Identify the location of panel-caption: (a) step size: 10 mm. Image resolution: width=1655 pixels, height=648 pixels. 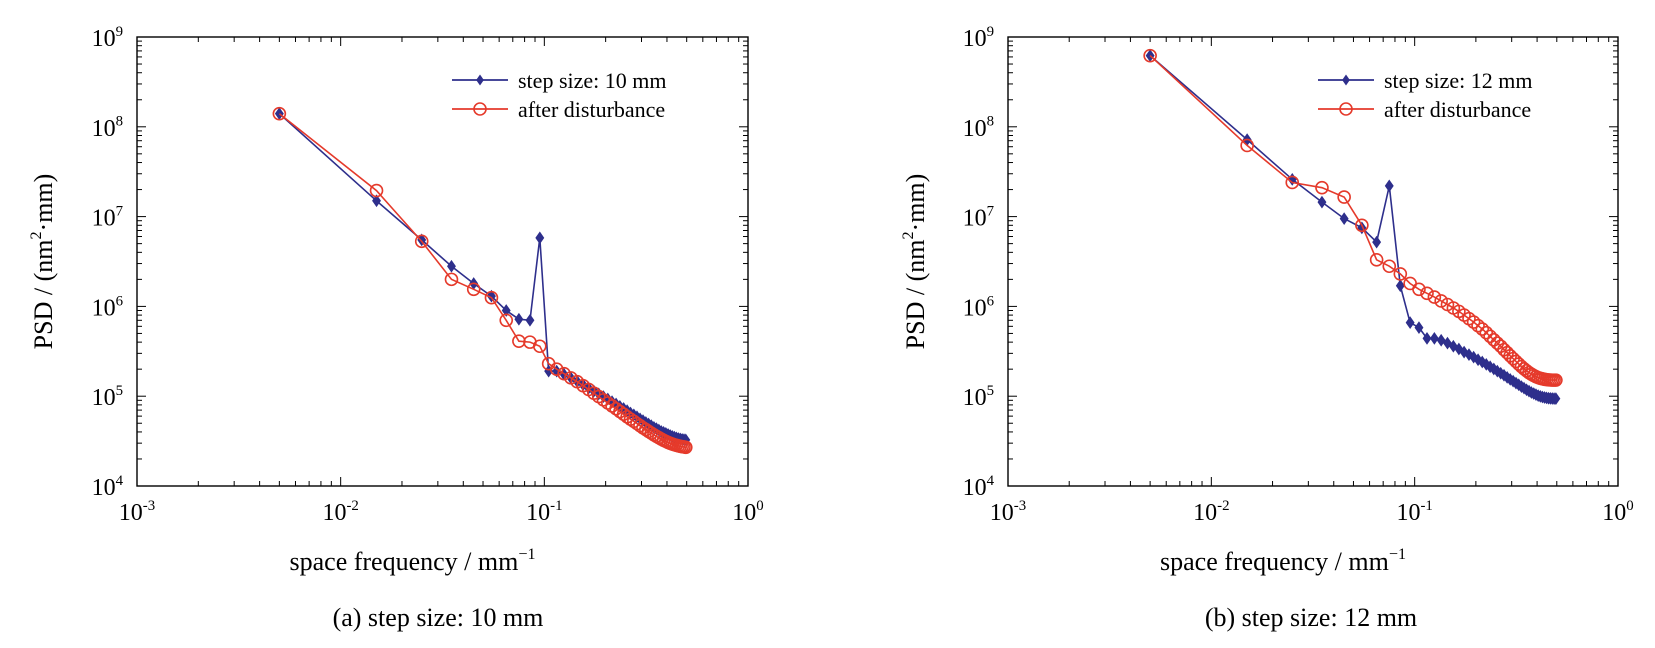
(438, 617).